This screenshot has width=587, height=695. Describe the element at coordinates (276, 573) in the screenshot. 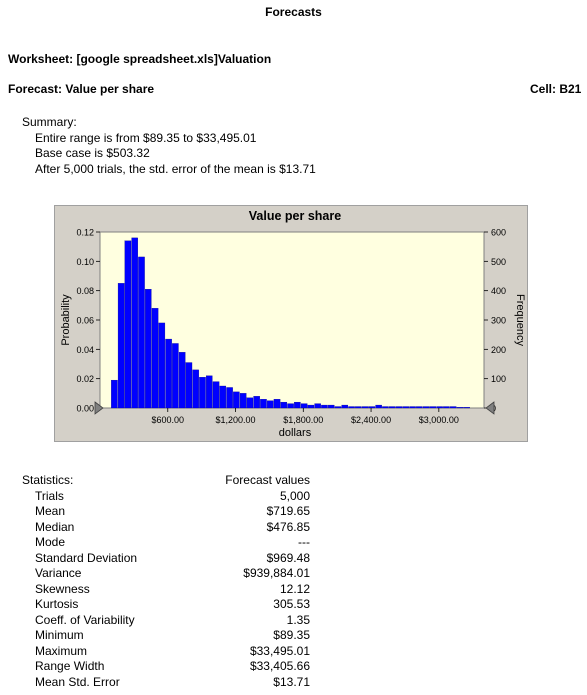

I see `stat-value: $939,884.01` at that location.